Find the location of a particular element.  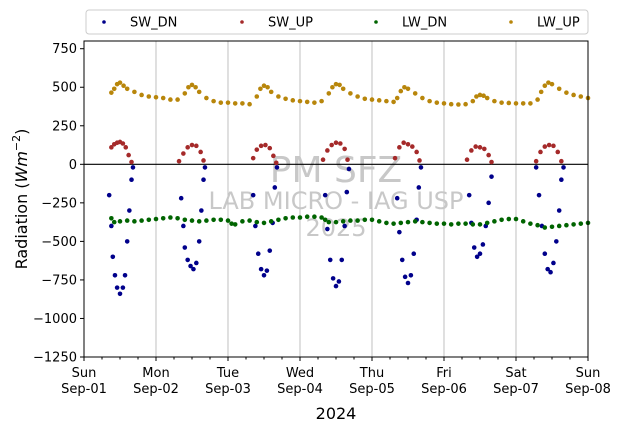

legend-label: LW_DN is located at coordinates (424, 23).